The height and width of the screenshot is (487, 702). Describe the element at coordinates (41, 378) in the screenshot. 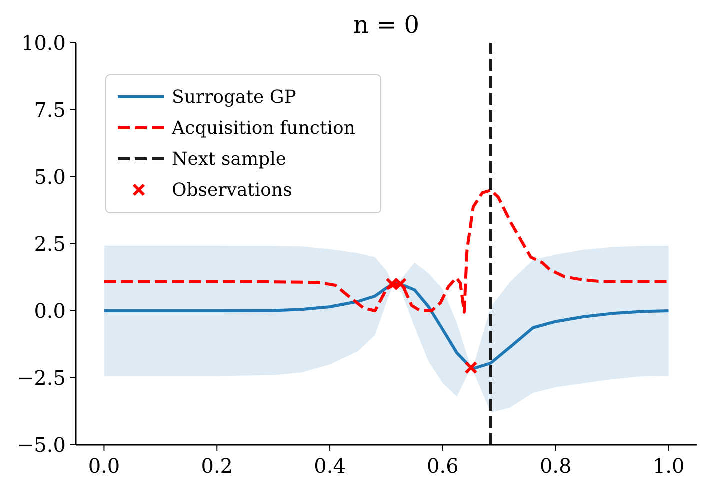

I see `y-tick-label: −2.5` at that location.